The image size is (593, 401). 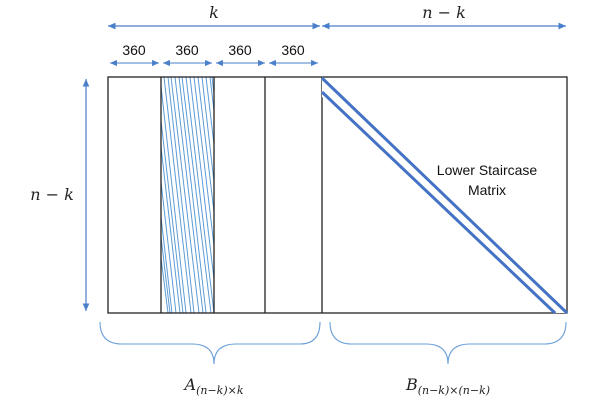 I want to click on column-1-width-label: 360, so click(x=134, y=50).